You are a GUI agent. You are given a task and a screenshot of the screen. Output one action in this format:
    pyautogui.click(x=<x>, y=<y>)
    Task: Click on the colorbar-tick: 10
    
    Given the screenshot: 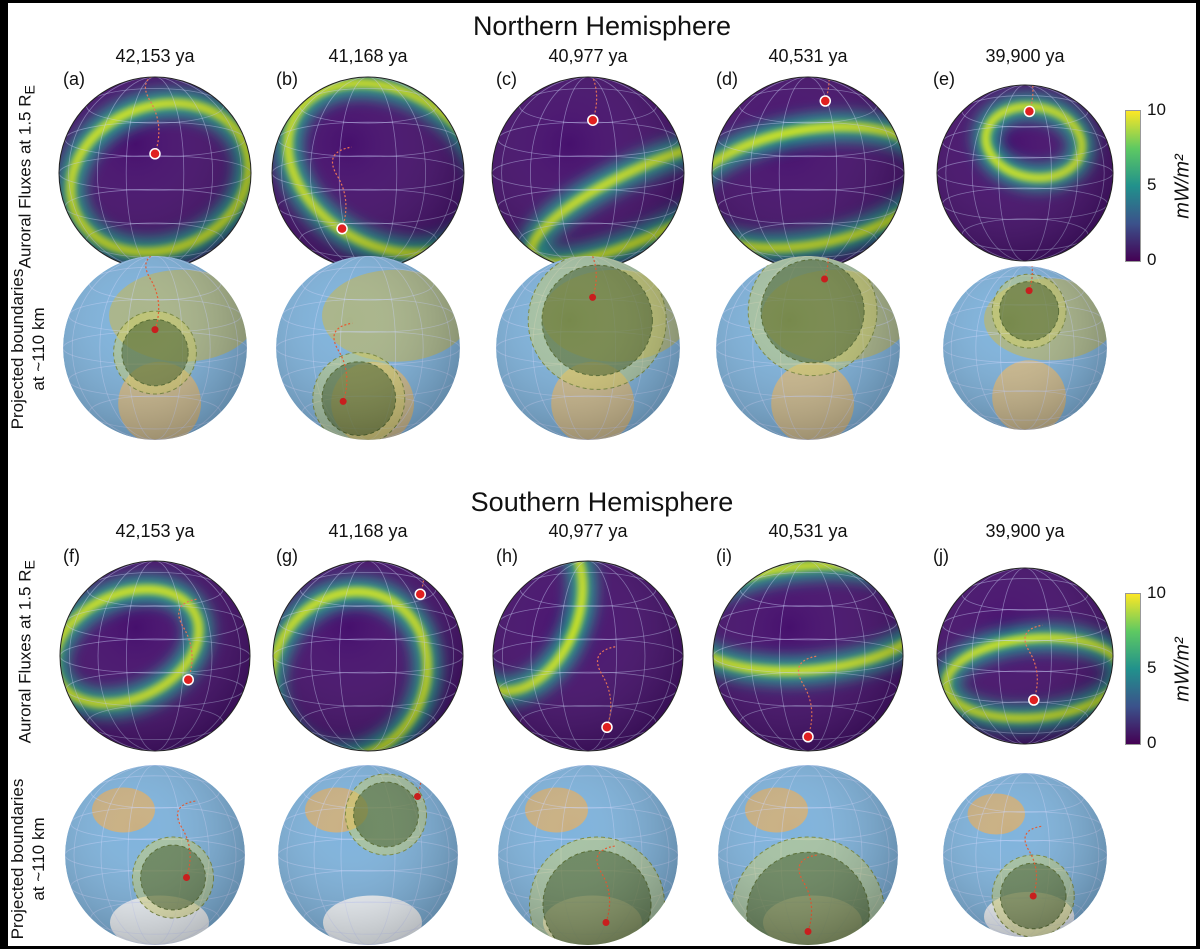 What is the action you would take?
    pyautogui.click(x=1156, y=109)
    